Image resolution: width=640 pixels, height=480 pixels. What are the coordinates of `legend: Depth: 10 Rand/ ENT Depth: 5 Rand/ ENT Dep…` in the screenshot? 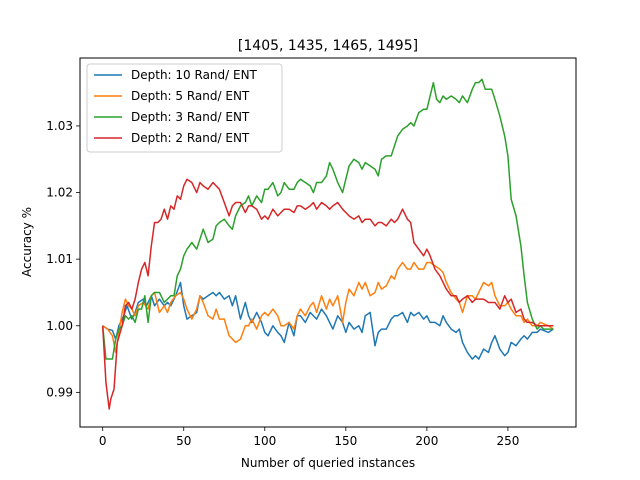 It's located at (184, 108).